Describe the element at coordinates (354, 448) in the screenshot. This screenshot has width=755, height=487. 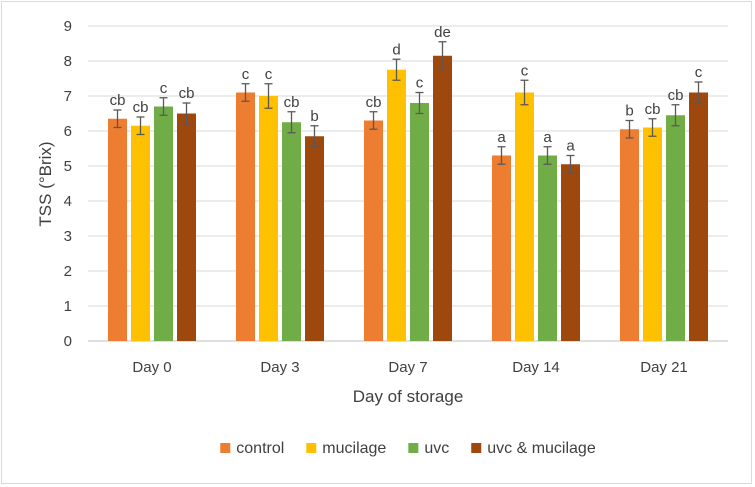
I see `legend-label: mucilage` at that location.